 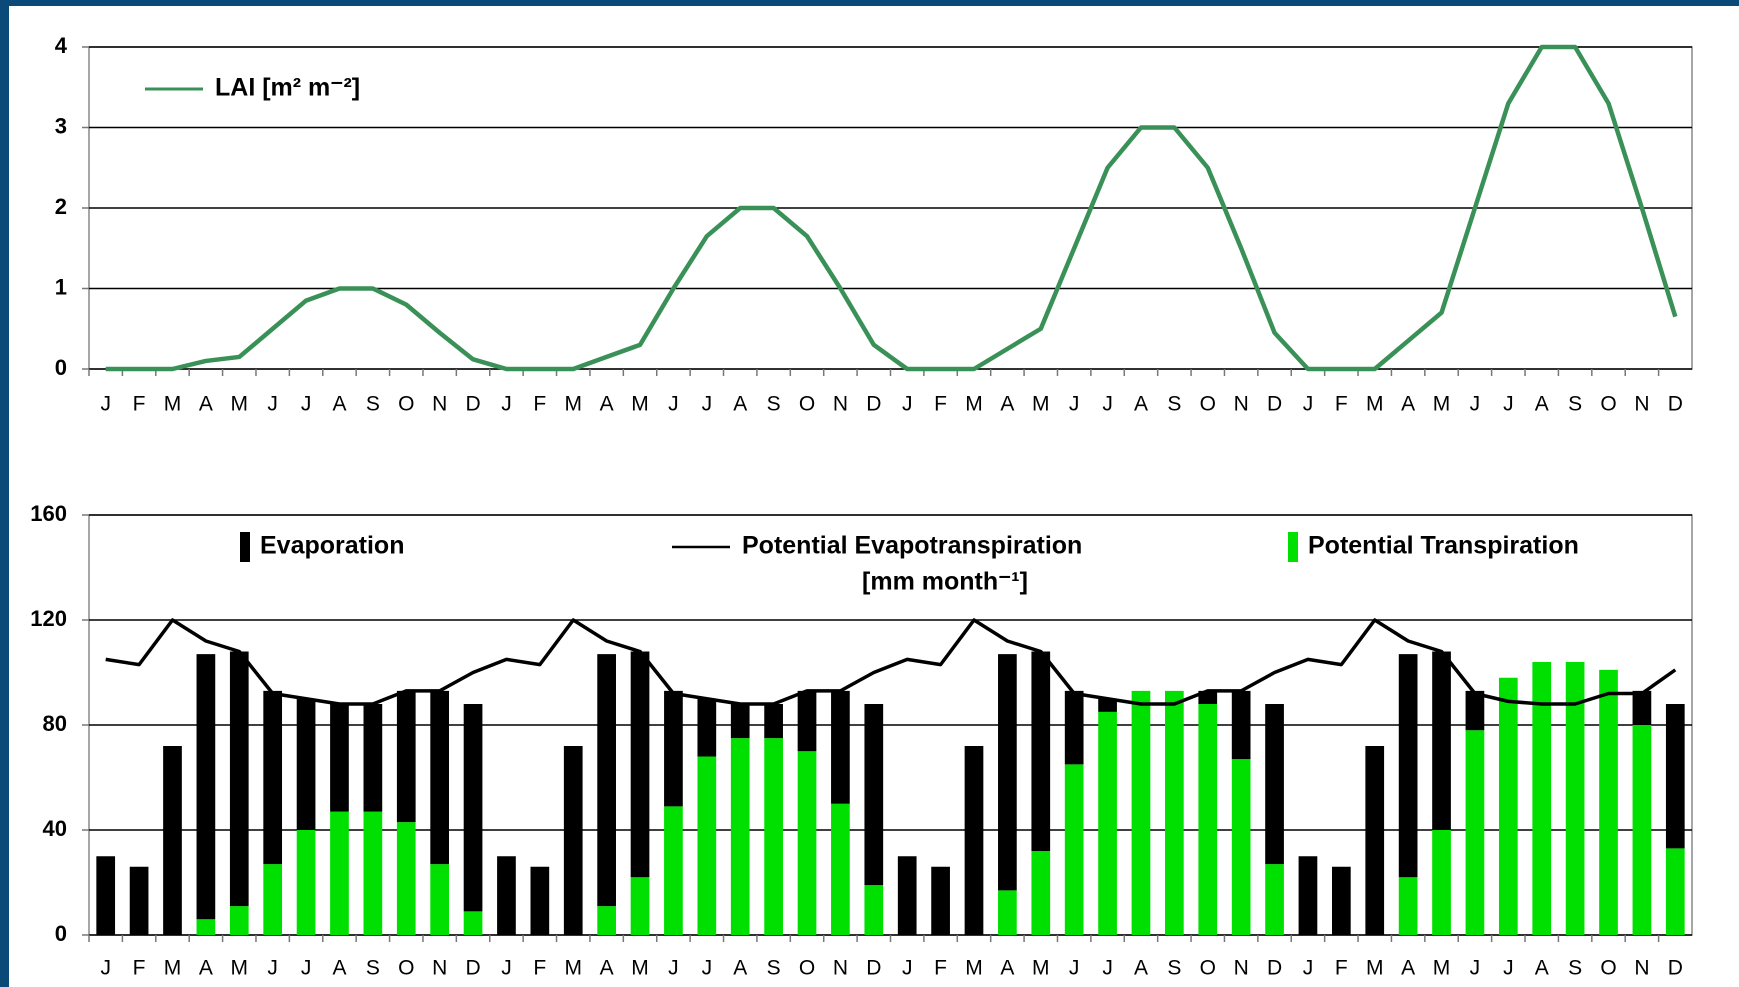 What do you see at coordinates (48, 513) in the screenshot?
I see `y-tick-label: 160` at bounding box center [48, 513].